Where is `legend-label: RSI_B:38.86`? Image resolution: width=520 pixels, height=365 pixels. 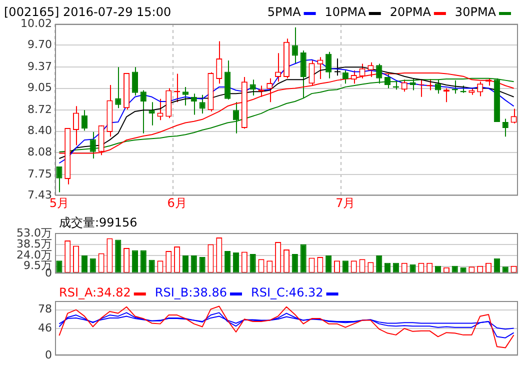
legend-label: RSI_B:38.86 is located at coordinates (191, 293).